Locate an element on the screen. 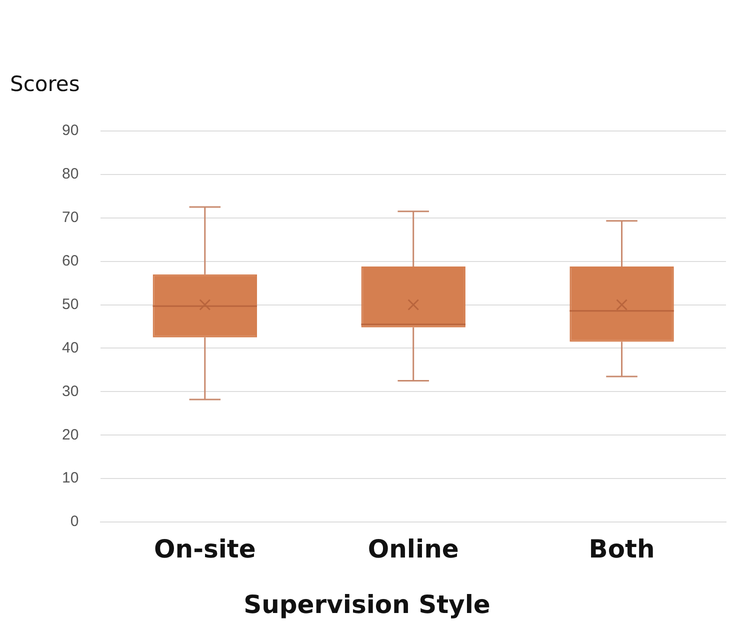 Image resolution: width=734 pixels, height=628 pixels. y-tick-label: 60 is located at coordinates (70, 261).